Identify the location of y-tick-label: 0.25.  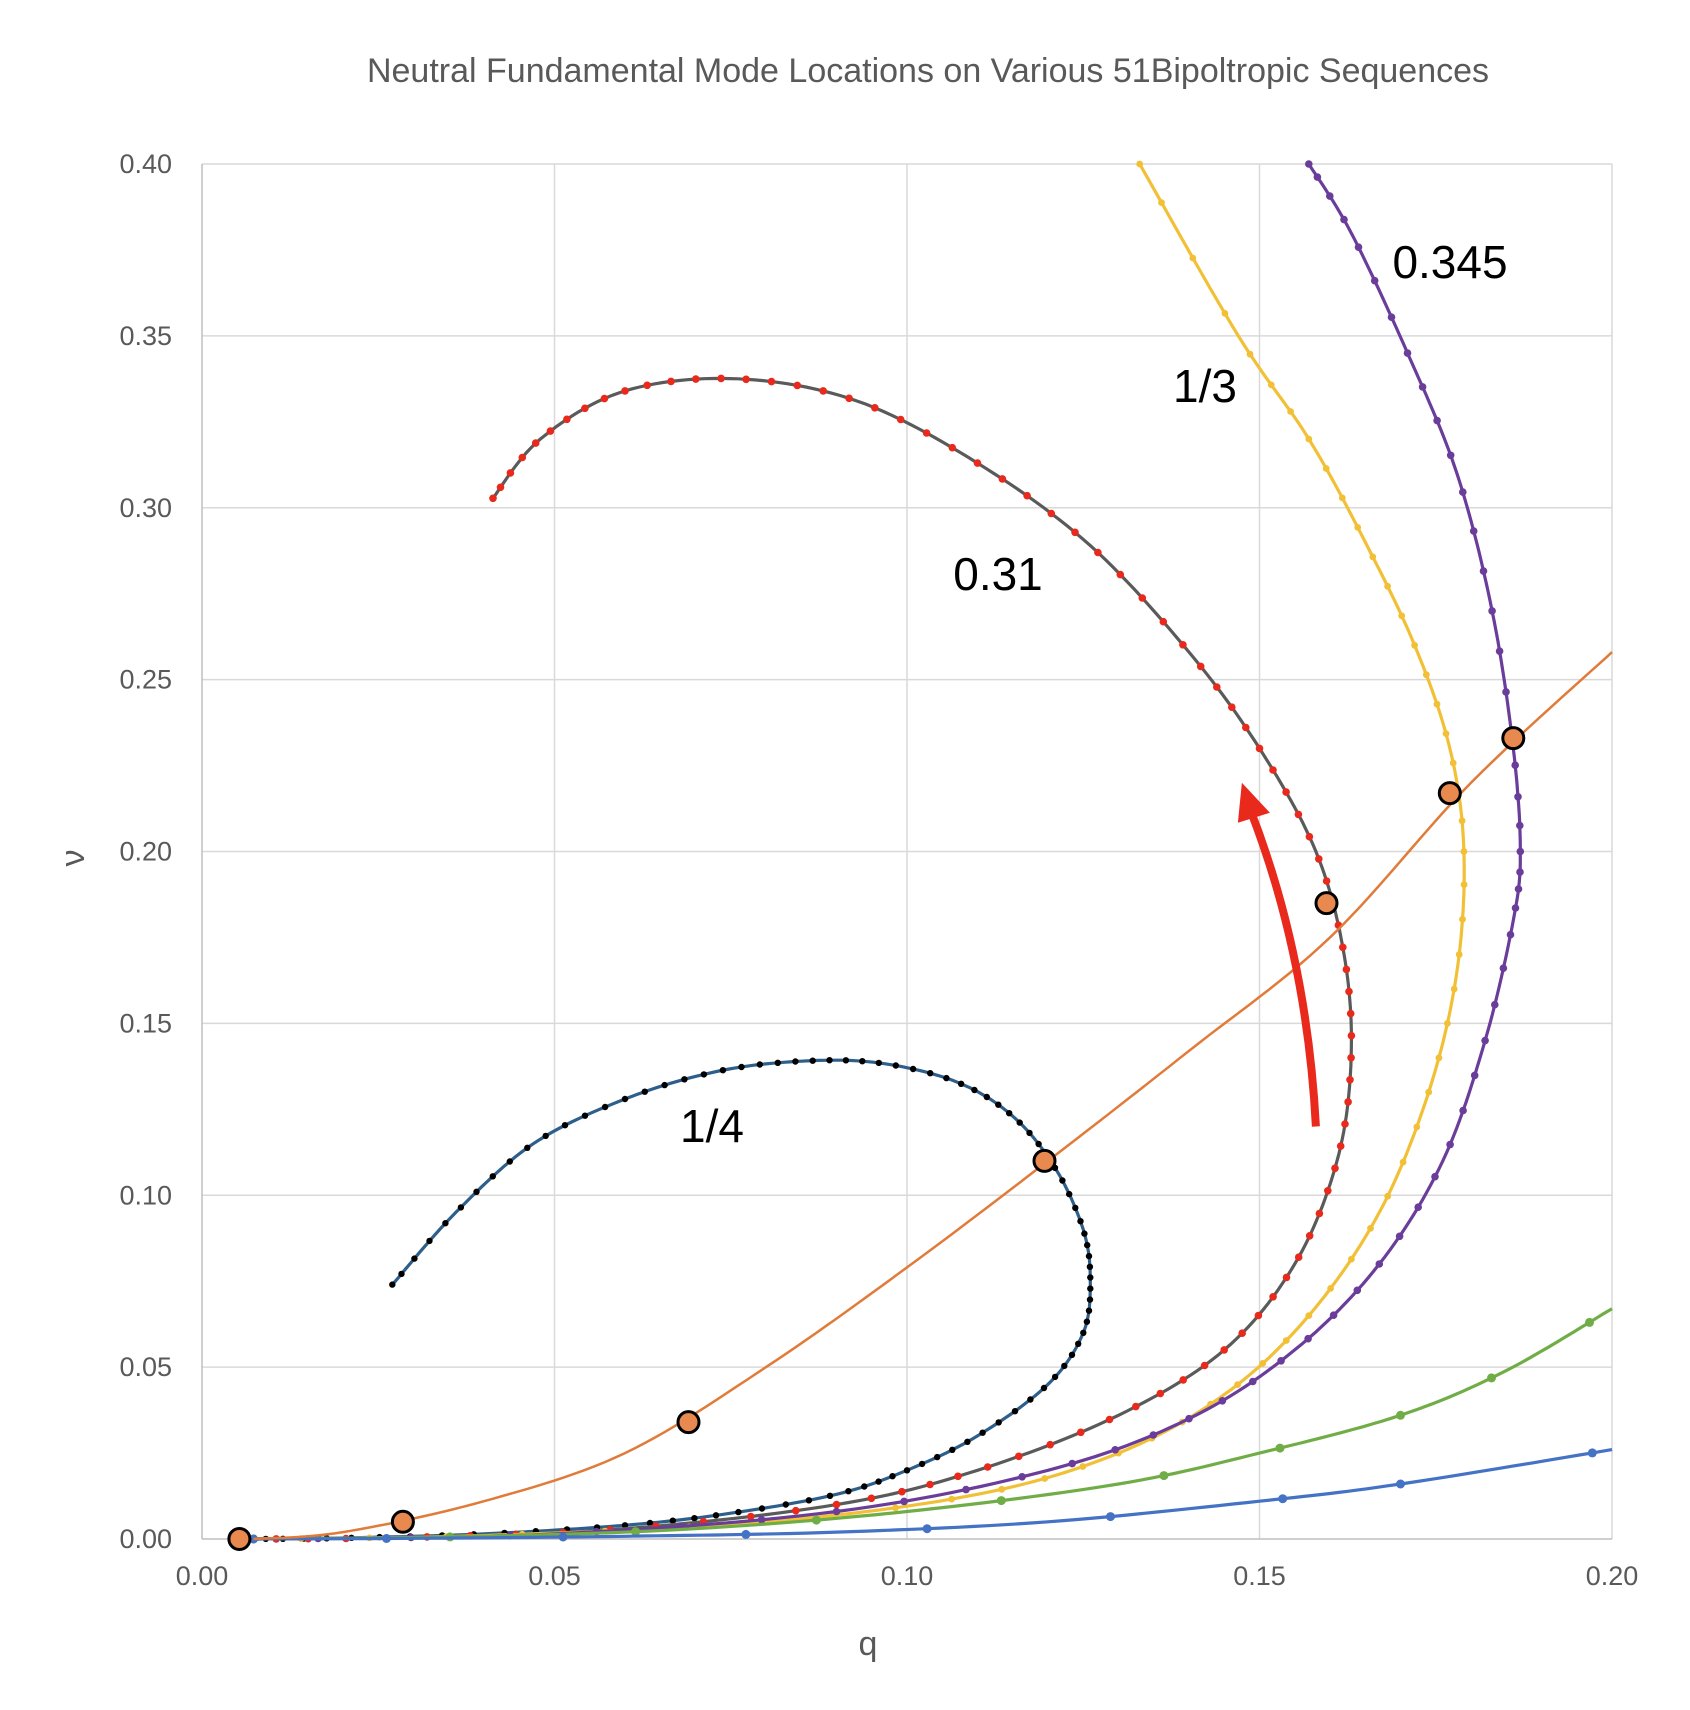
(145, 680).